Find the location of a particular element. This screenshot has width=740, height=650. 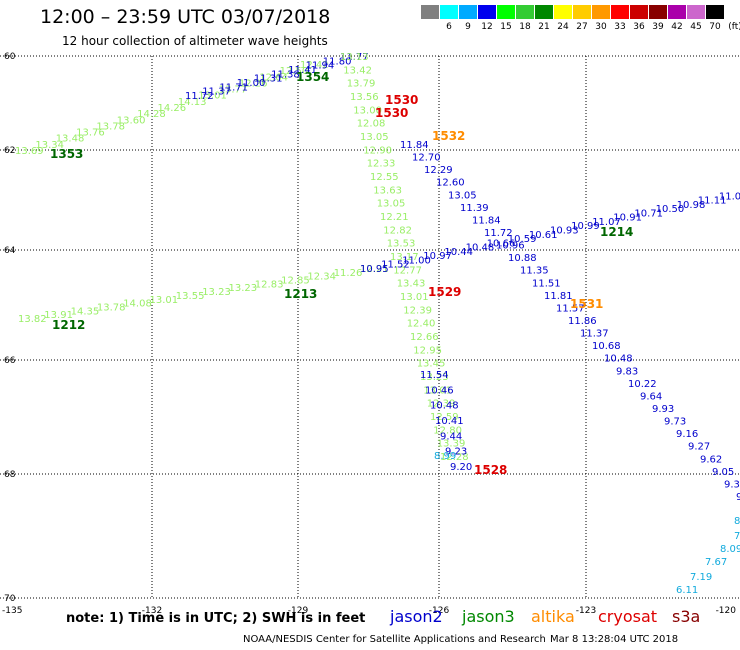

swh-value: 12.28 is located at coordinates (454, 457).